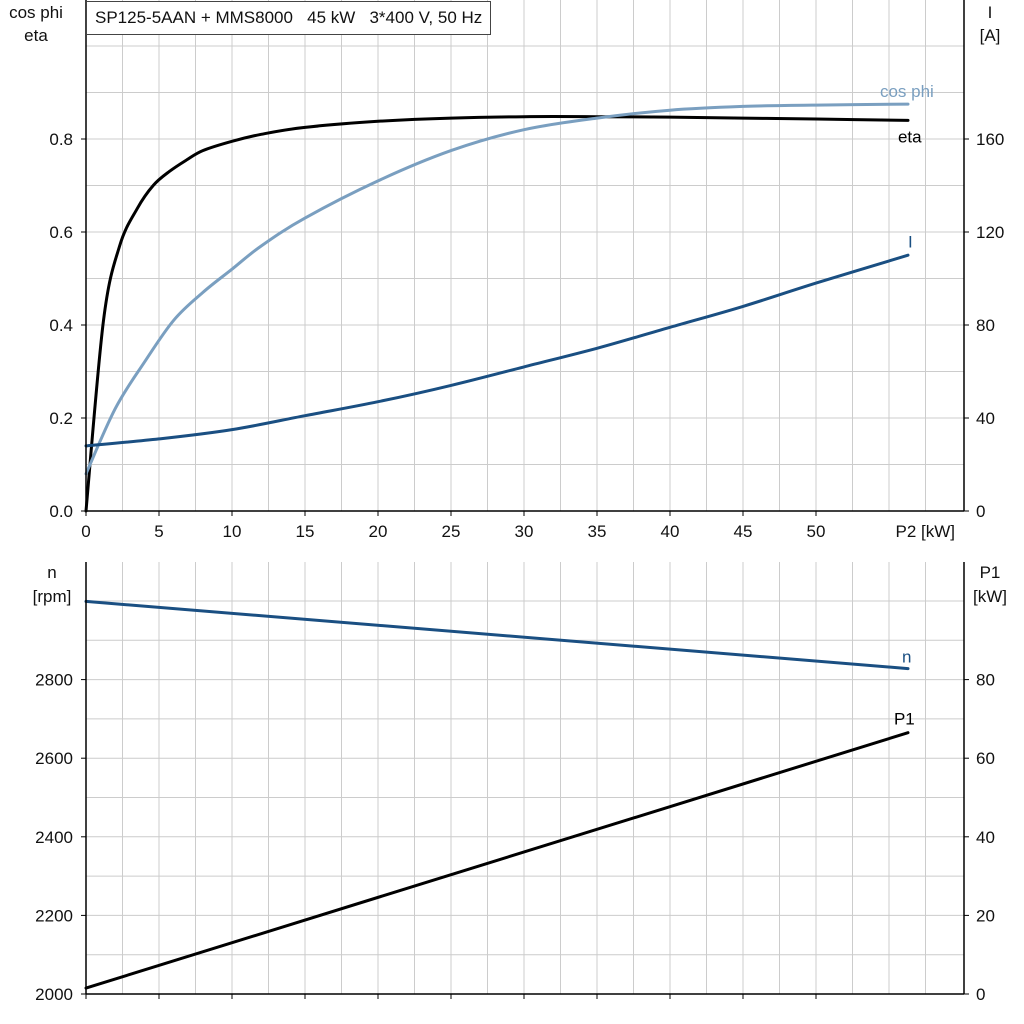 The width and height of the screenshot is (1024, 1024). What do you see at coordinates (232, 531) in the screenshot?
I see `x-tick-label: 10` at bounding box center [232, 531].